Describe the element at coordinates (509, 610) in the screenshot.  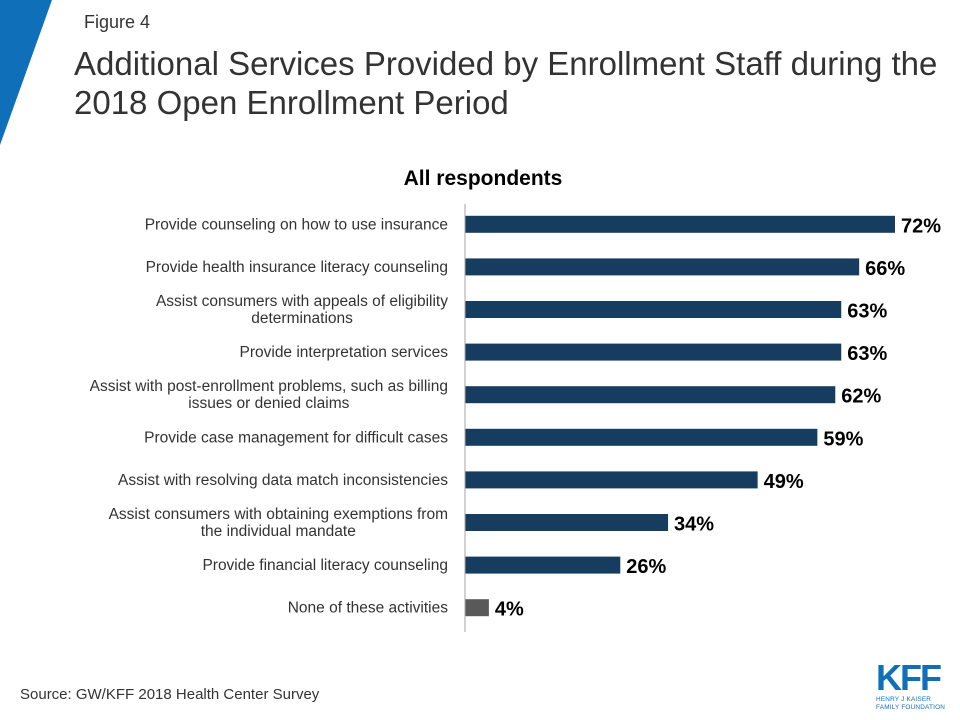
I see `value-label-10: 4%` at that location.